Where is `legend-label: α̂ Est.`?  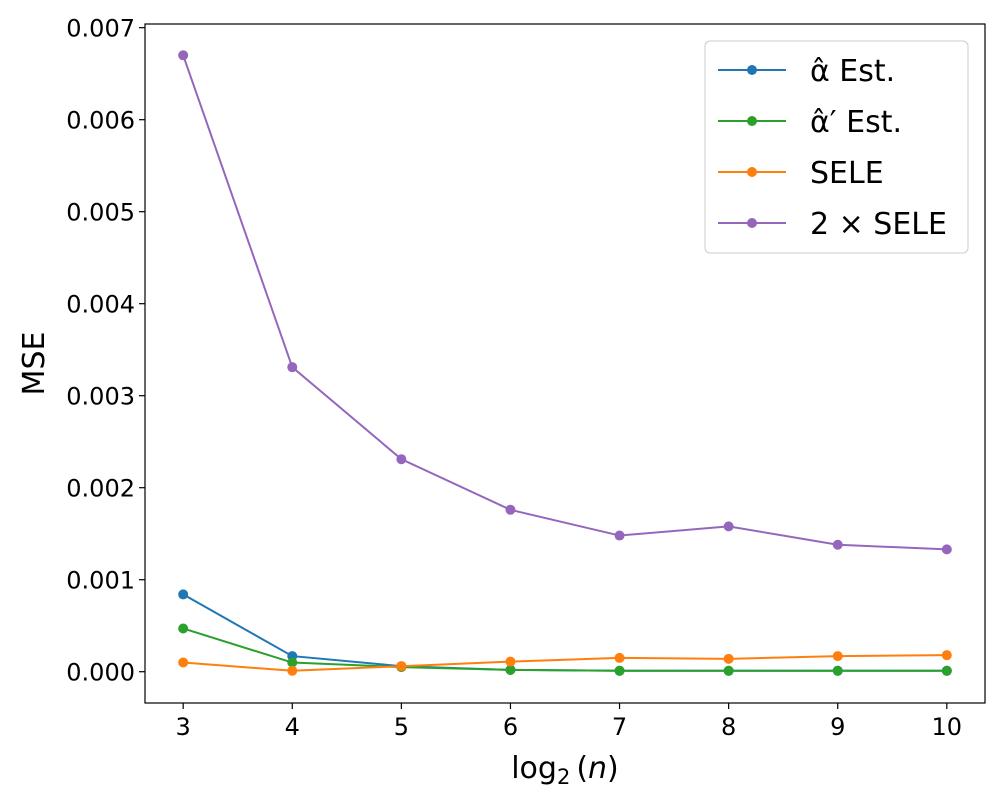 legend-label: α̂ Est. is located at coordinates (852, 71).